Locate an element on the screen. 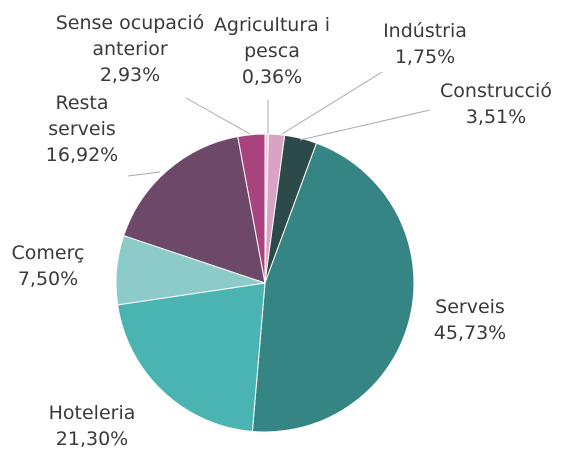  value-label: 2,93% is located at coordinates (130, 75).